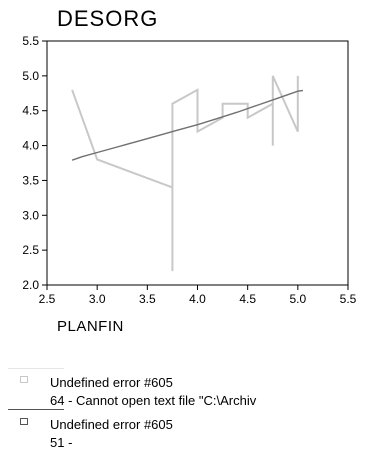 The height and width of the screenshot is (454, 375). Describe the element at coordinates (24, 379) in the screenshot. I see `legend-marker-1-icon` at that location.